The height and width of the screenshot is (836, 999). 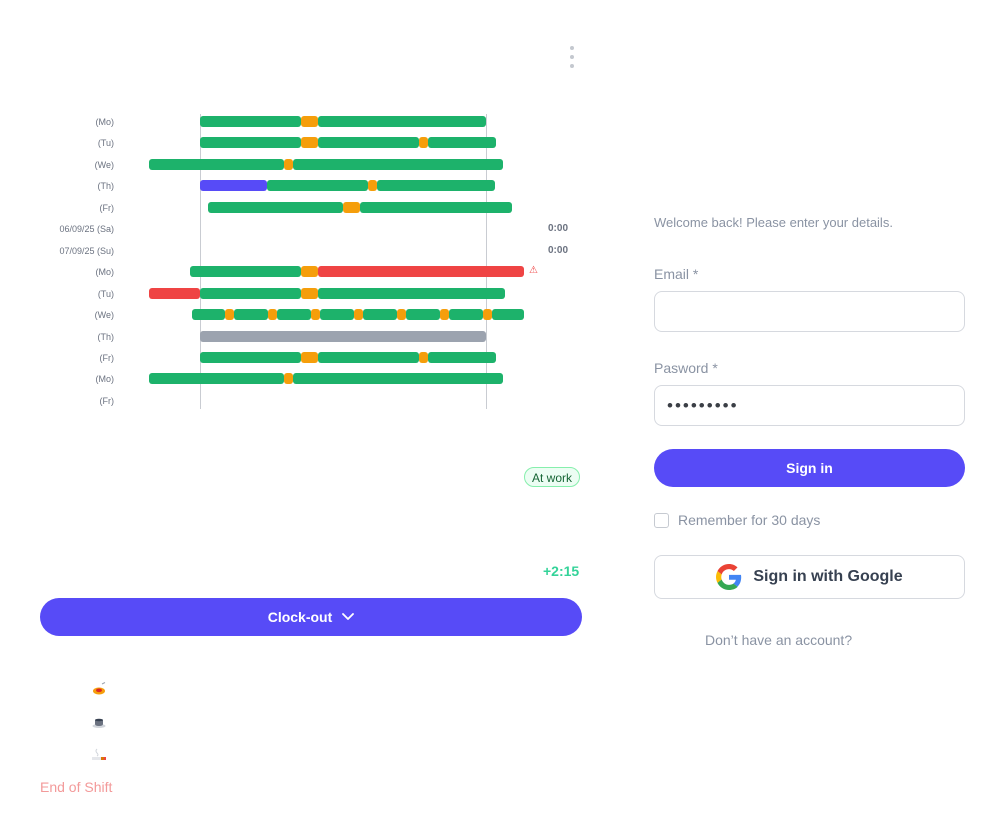 What do you see at coordinates (86, 250) in the screenshot?
I see `row-day-label: 07/09/25 (Su)` at bounding box center [86, 250].